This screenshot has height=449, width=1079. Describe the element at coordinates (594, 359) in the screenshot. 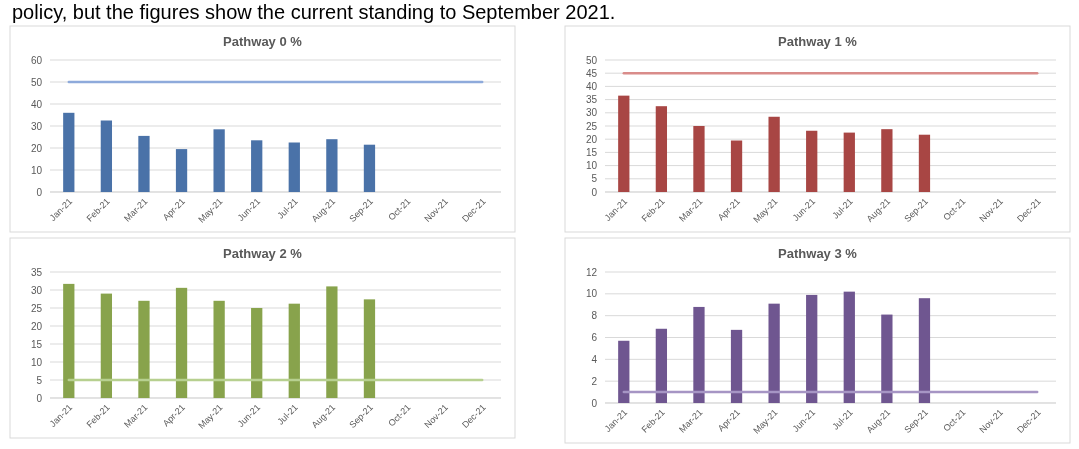

I see `y-tick-label: 4` at that location.